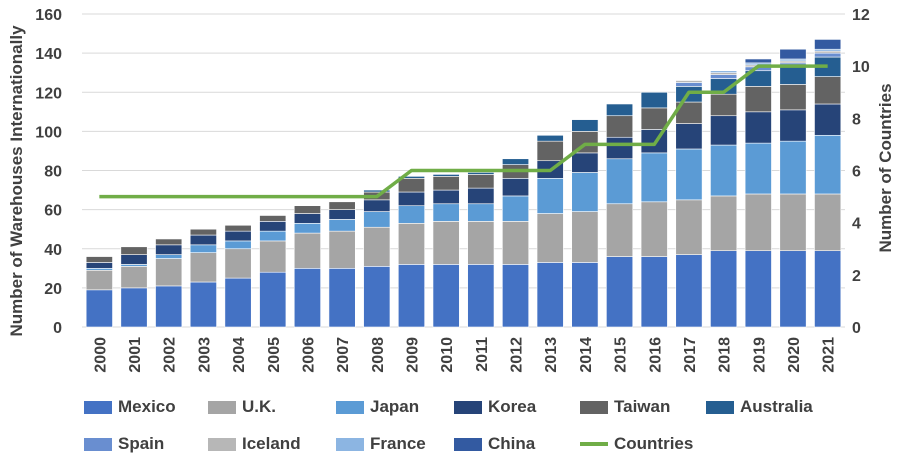  I want to click on legend-item-australia: Australia, so click(759, 407).